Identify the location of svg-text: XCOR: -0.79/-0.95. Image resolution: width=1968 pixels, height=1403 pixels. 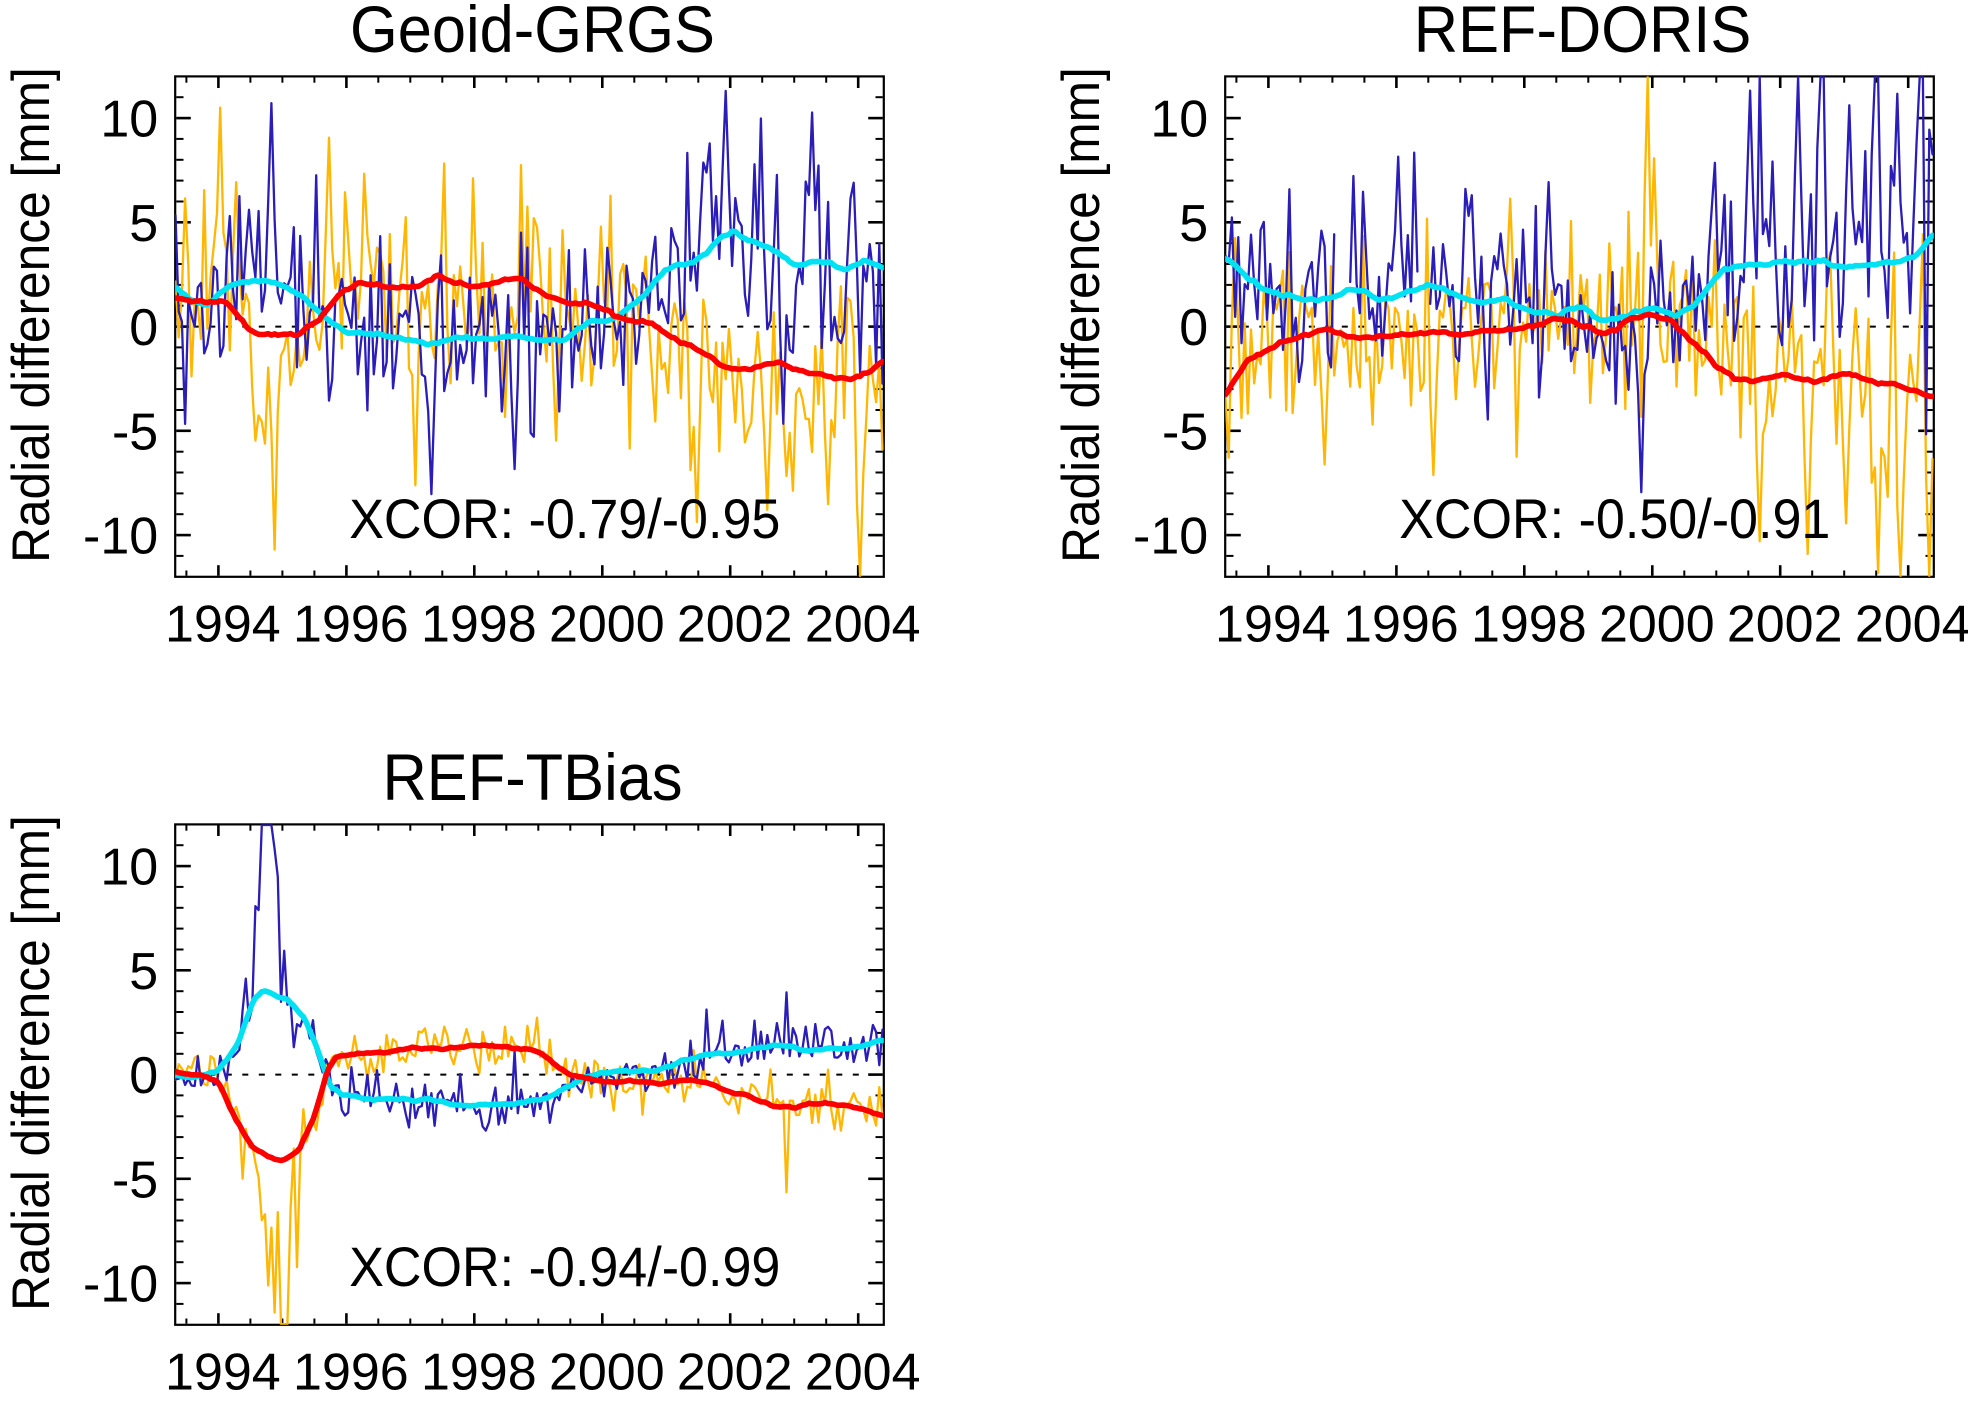
(564, 519).